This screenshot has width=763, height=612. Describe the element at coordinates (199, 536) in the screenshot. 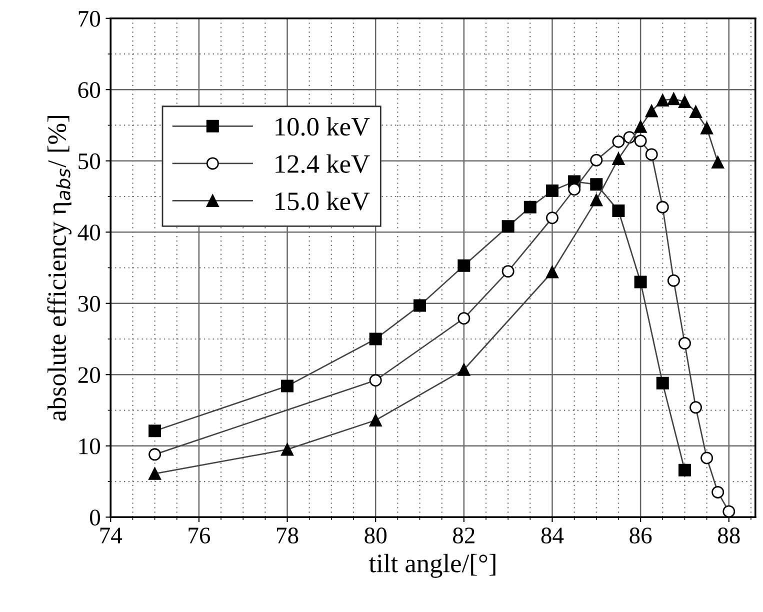

I see `x-tick-label: 76` at that location.